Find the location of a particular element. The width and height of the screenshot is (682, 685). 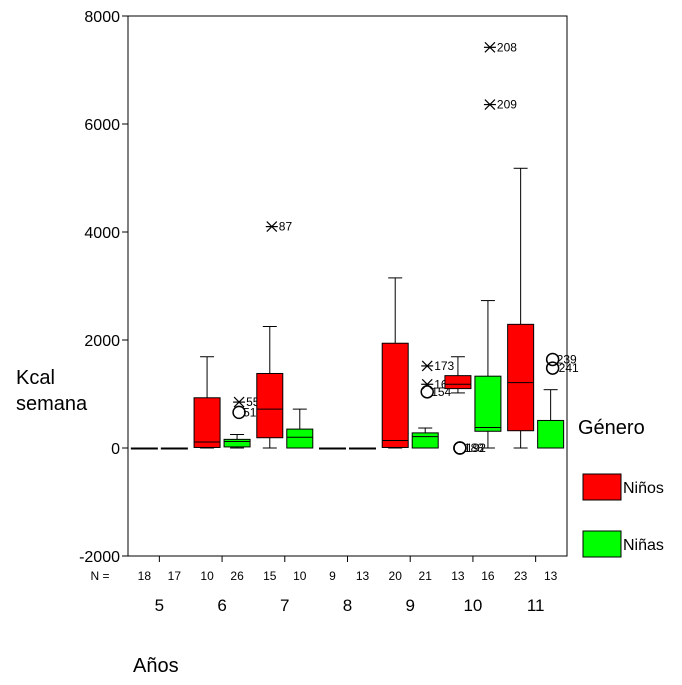

legend-title: Género is located at coordinates (611, 428).